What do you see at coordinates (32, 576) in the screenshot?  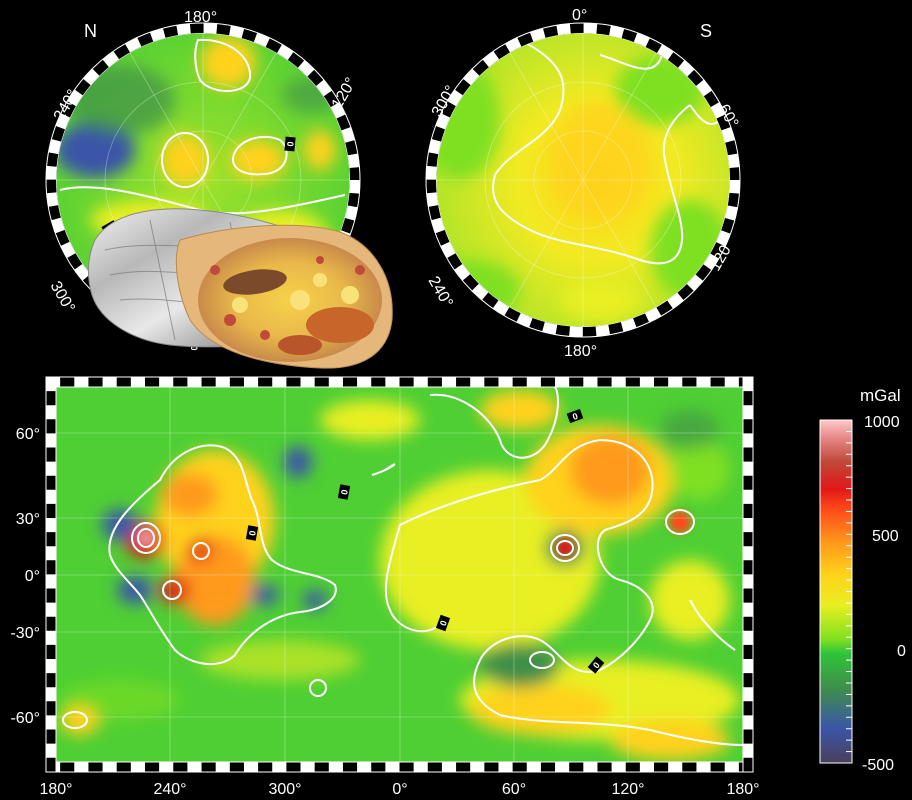 I see `lat-label-0: 0°` at bounding box center [32, 576].